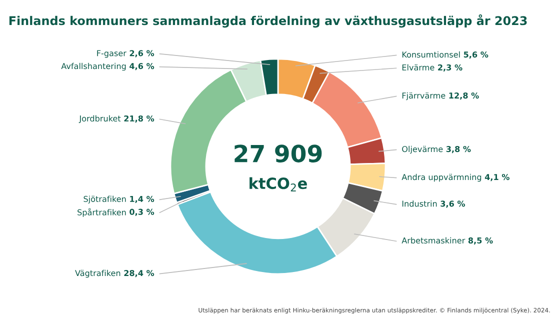 The image size is (556, 320). I want to click on slice-label: Vägtrafiken, so click(97, 274).